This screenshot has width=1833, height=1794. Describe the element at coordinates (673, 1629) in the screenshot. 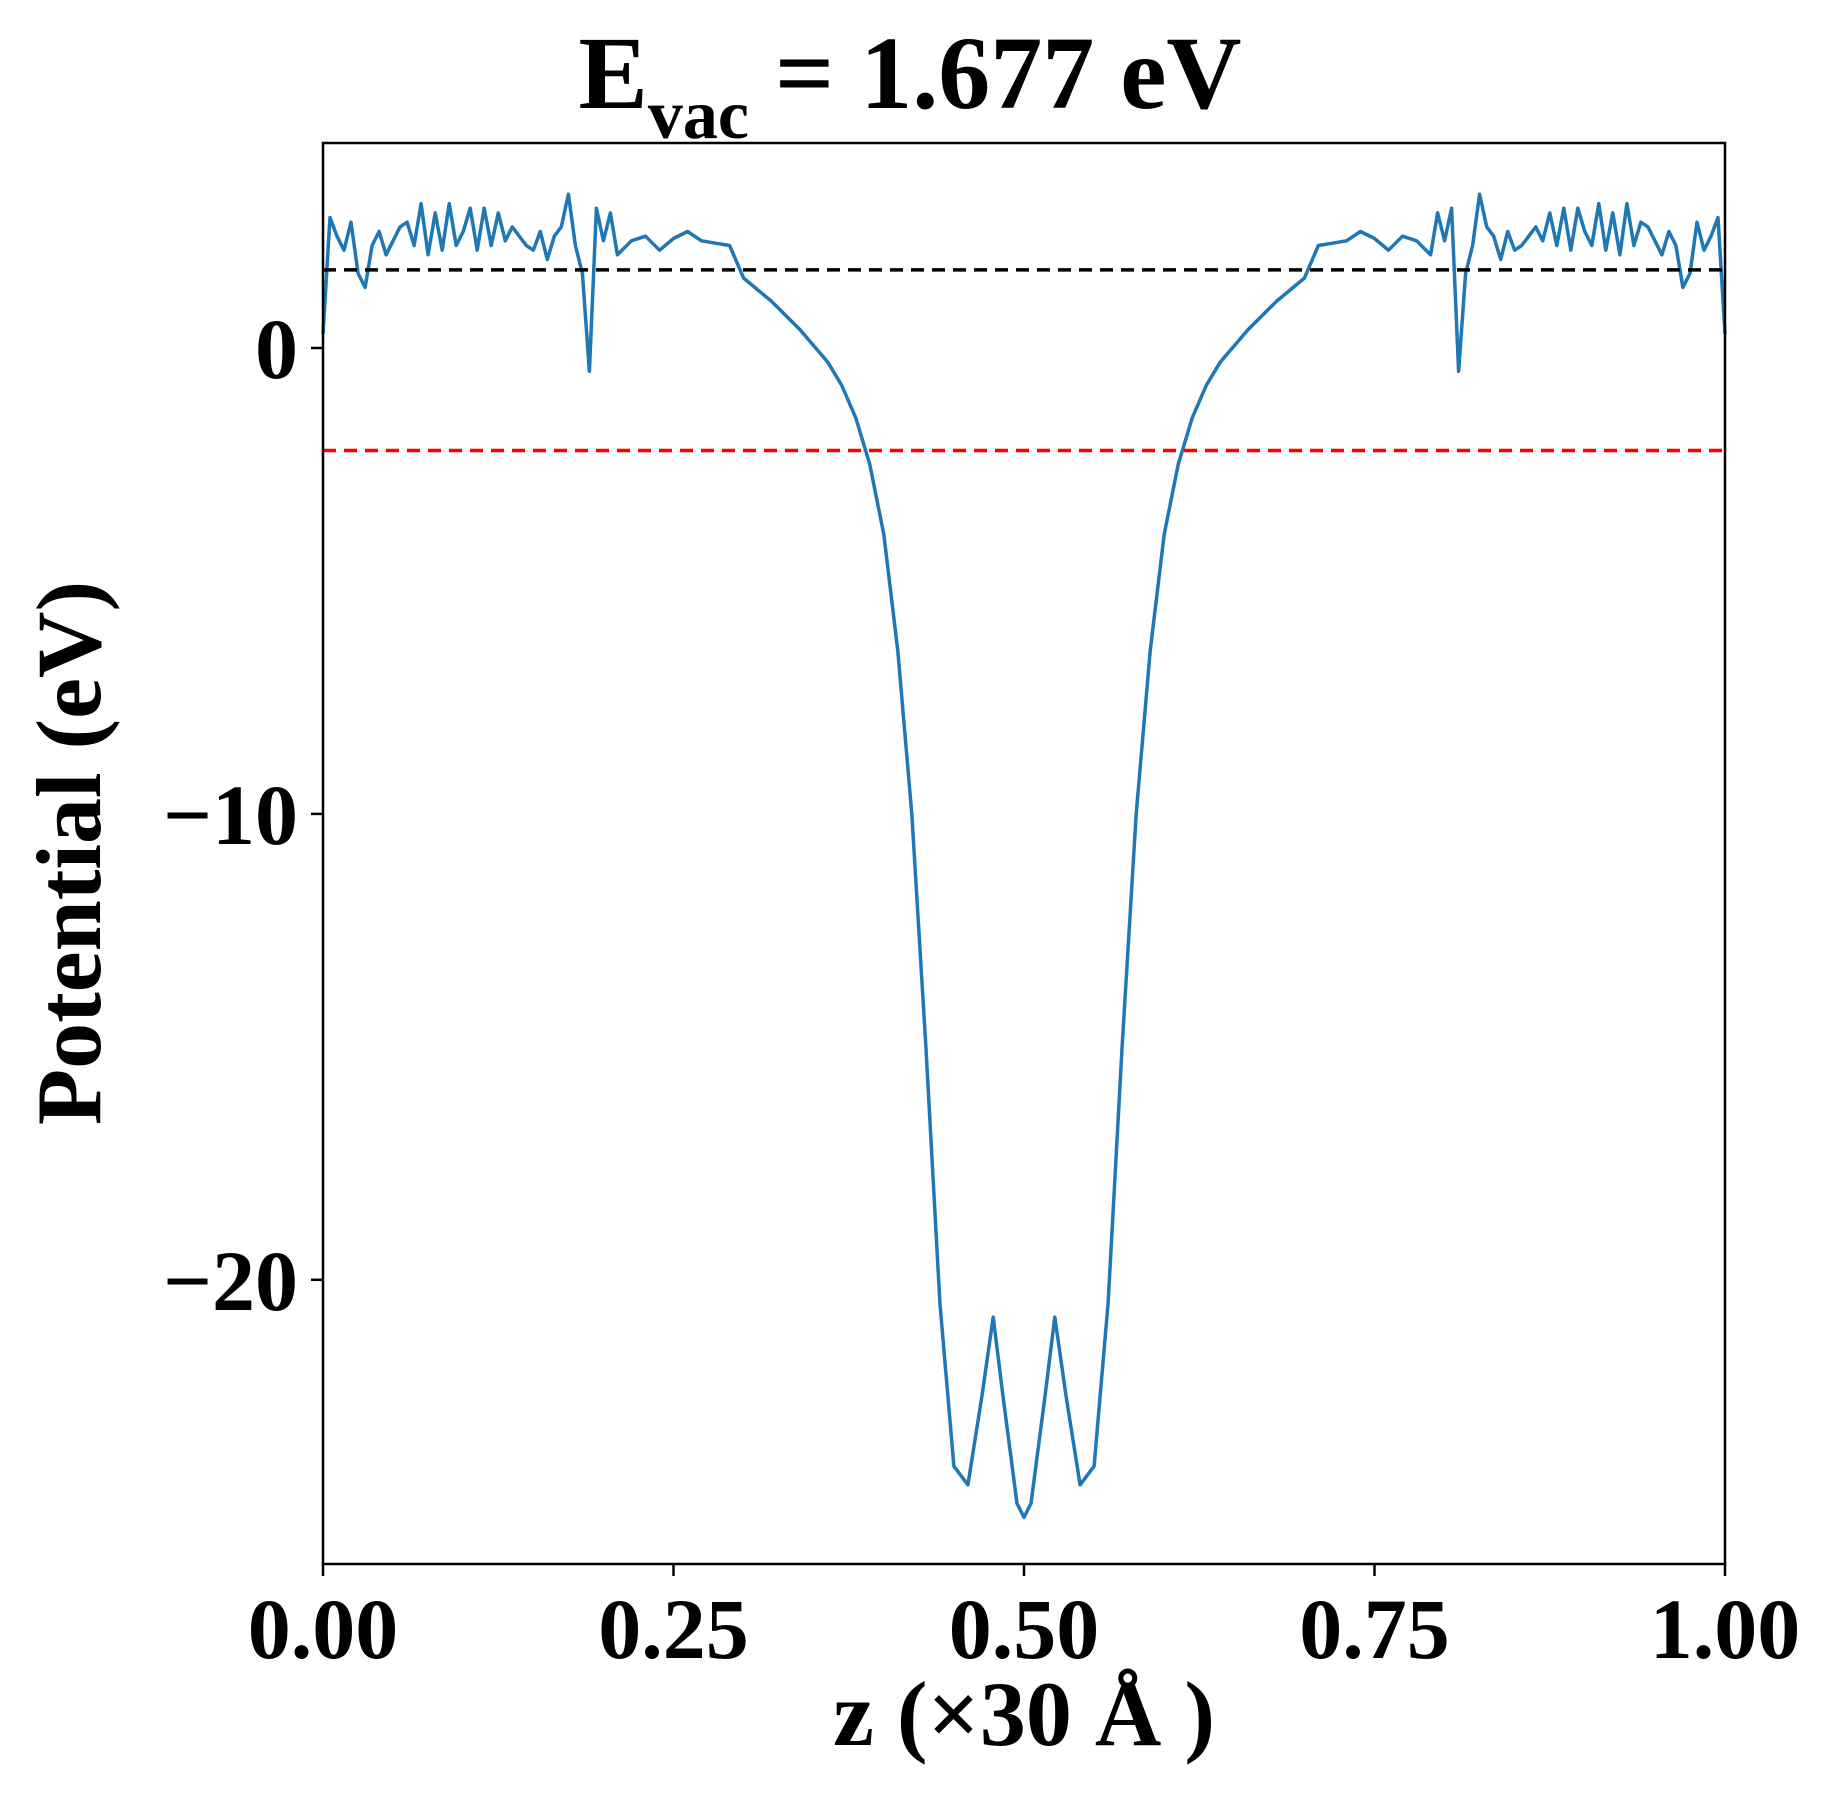

I see `x-tick-label: 0.25` at that location.